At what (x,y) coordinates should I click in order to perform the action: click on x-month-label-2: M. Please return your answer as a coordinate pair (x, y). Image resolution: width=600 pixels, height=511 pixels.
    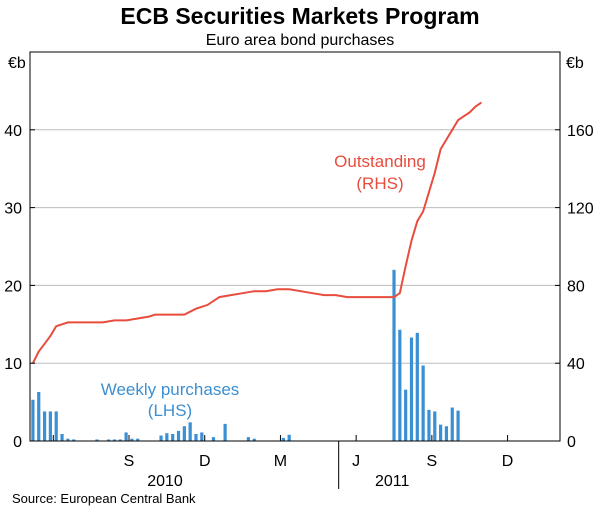
    Looking at the image, I should click on (280, 461).